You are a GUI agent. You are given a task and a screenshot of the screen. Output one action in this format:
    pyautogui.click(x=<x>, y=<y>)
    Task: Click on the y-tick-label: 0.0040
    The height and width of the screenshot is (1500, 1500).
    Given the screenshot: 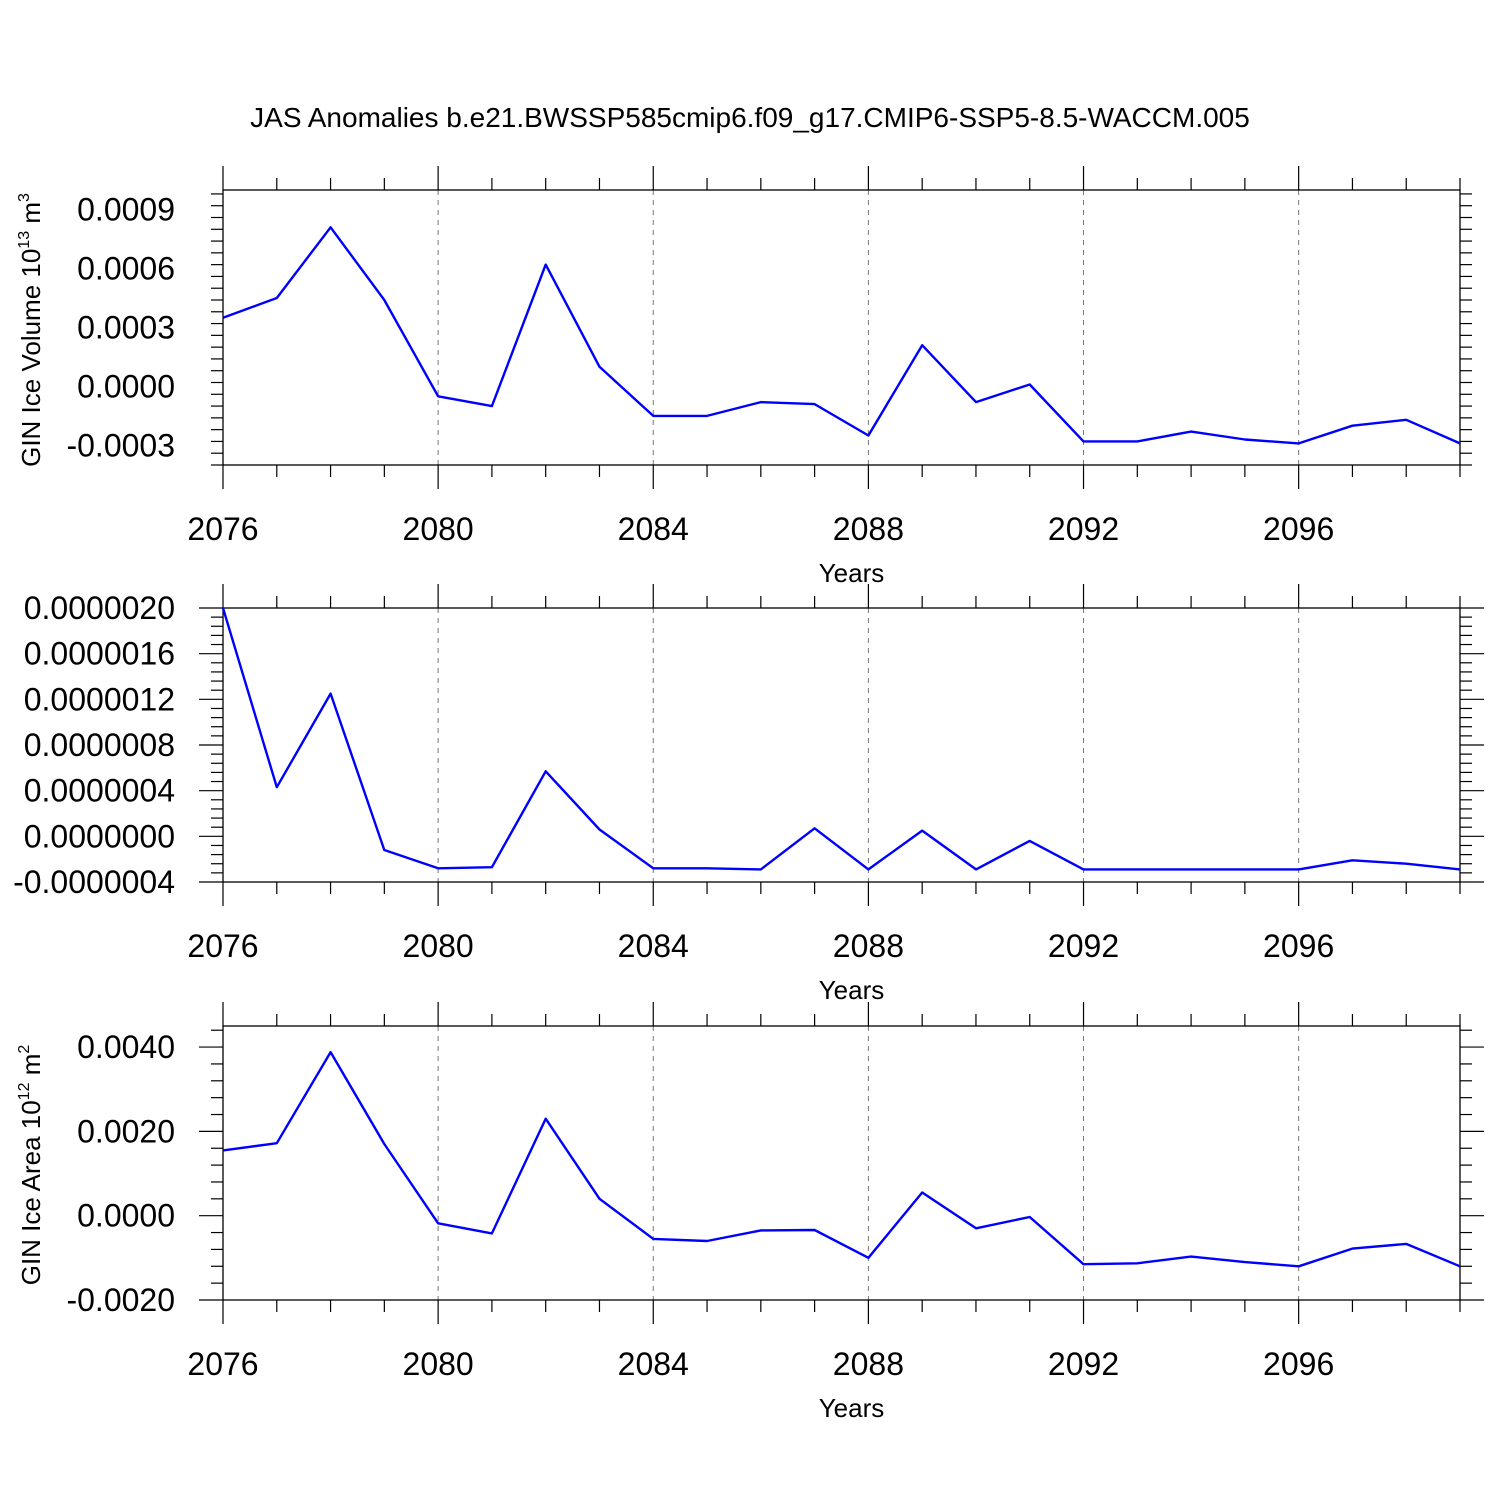 What is the action you would take?
    pyautogui.click(x=126, y=1047)
    